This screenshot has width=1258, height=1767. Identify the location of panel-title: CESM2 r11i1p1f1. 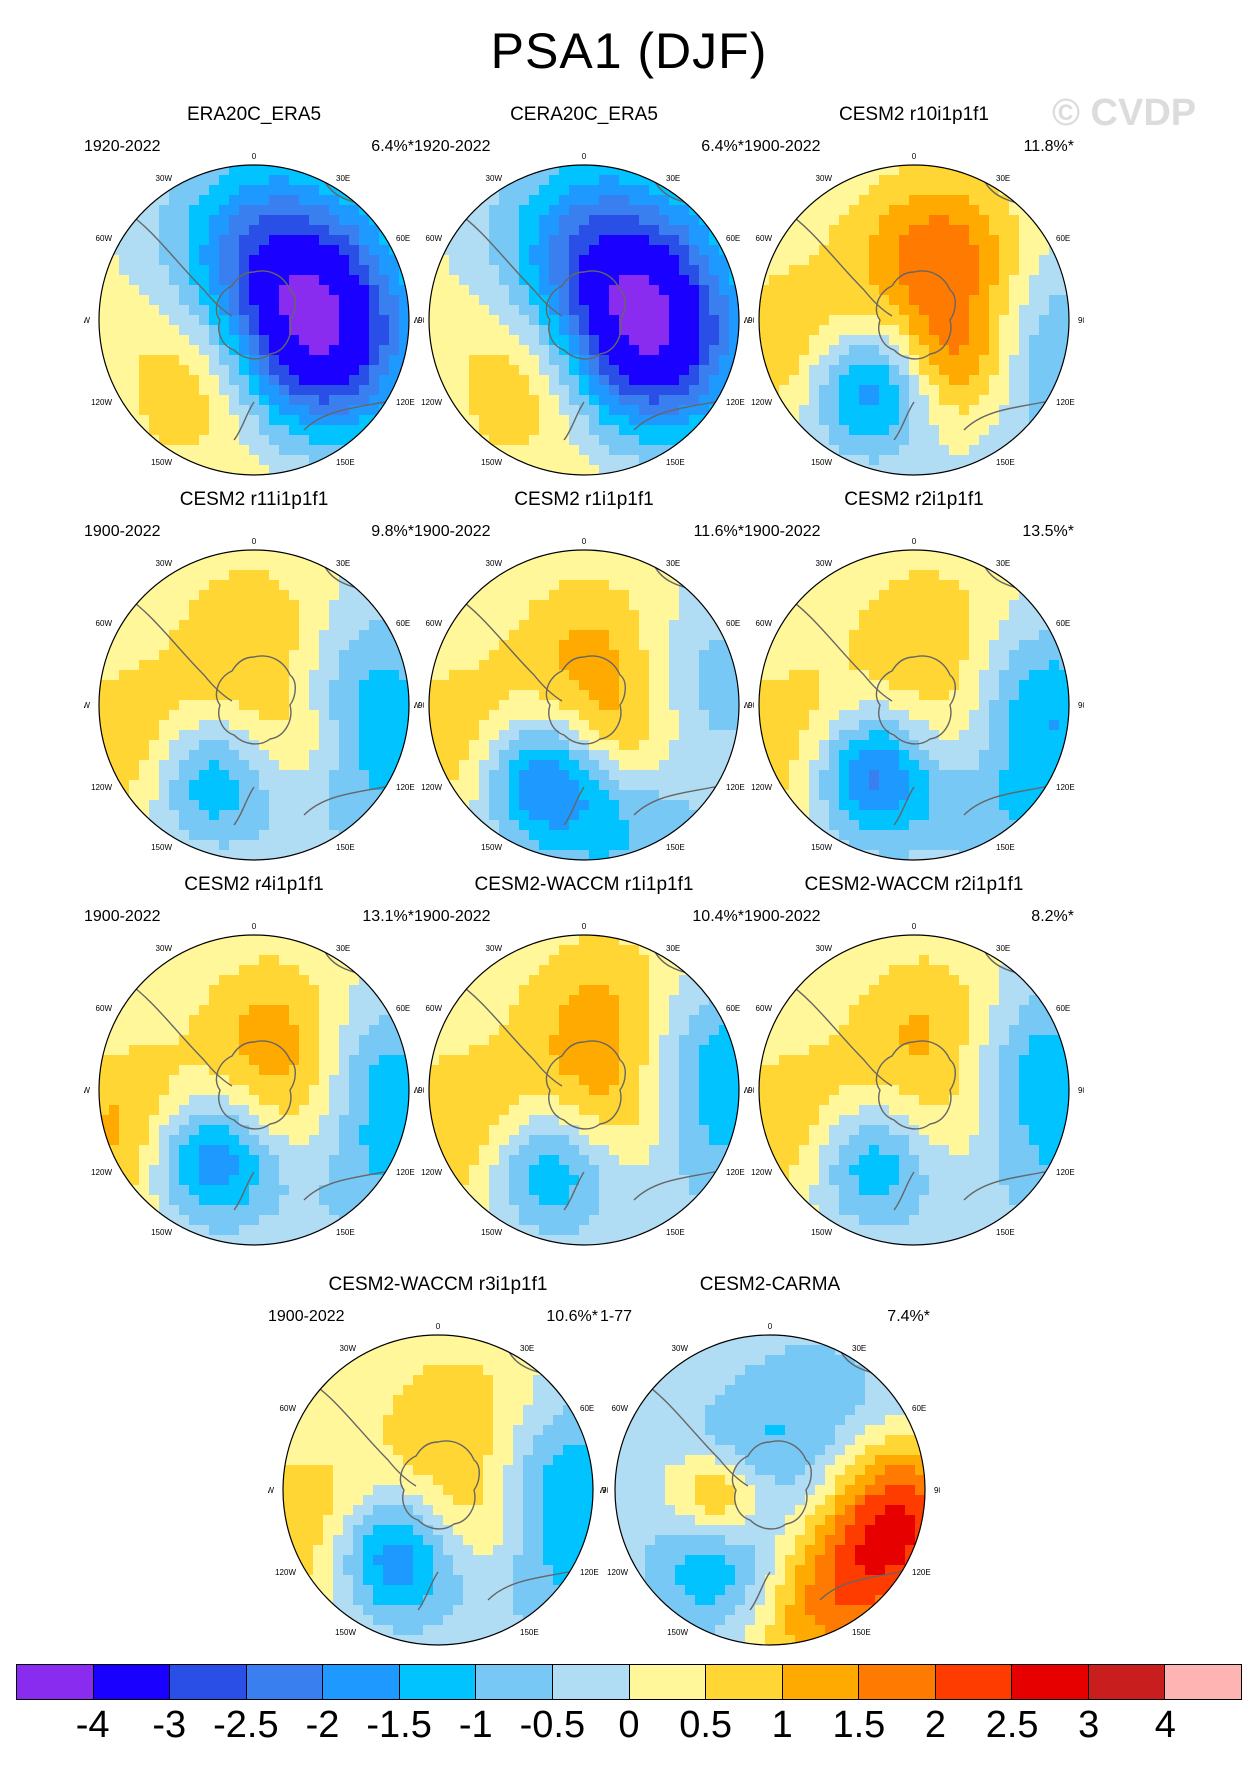
(254, 499).